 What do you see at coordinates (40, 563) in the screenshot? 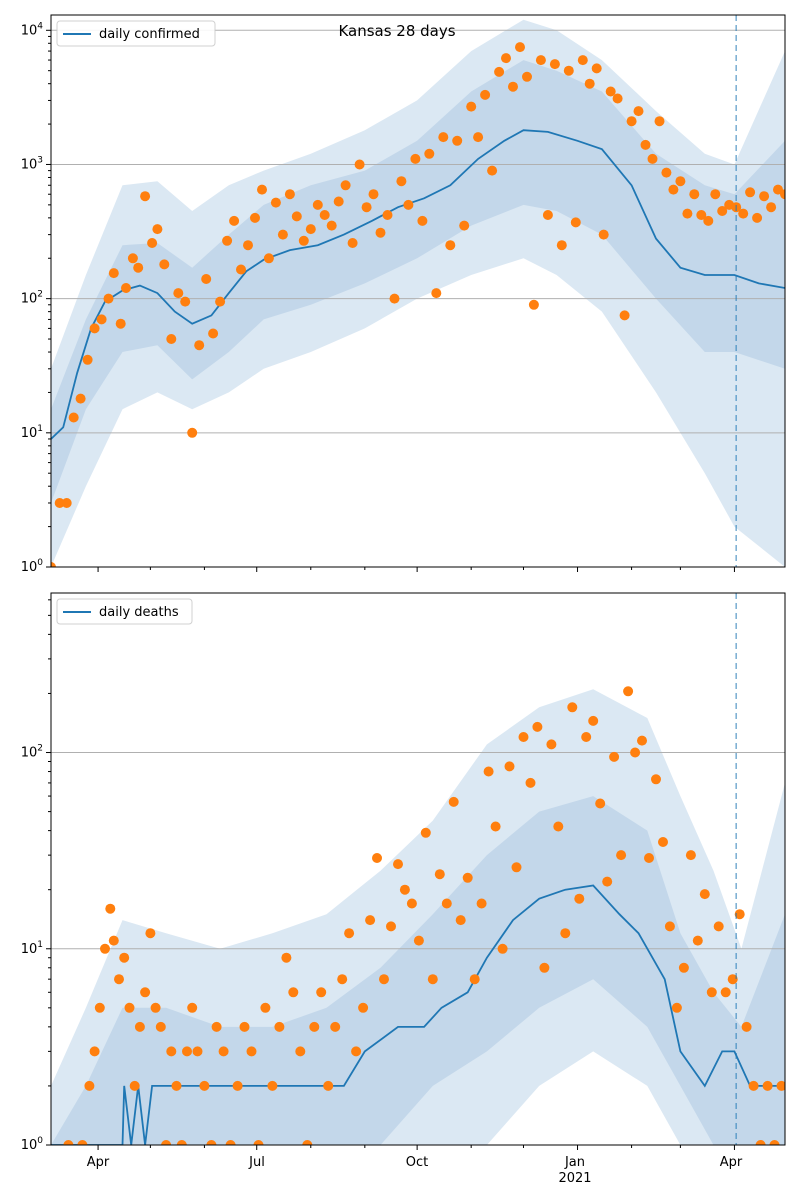
I see `y-tick-exponent: 0` at bounding box center [40, 563].